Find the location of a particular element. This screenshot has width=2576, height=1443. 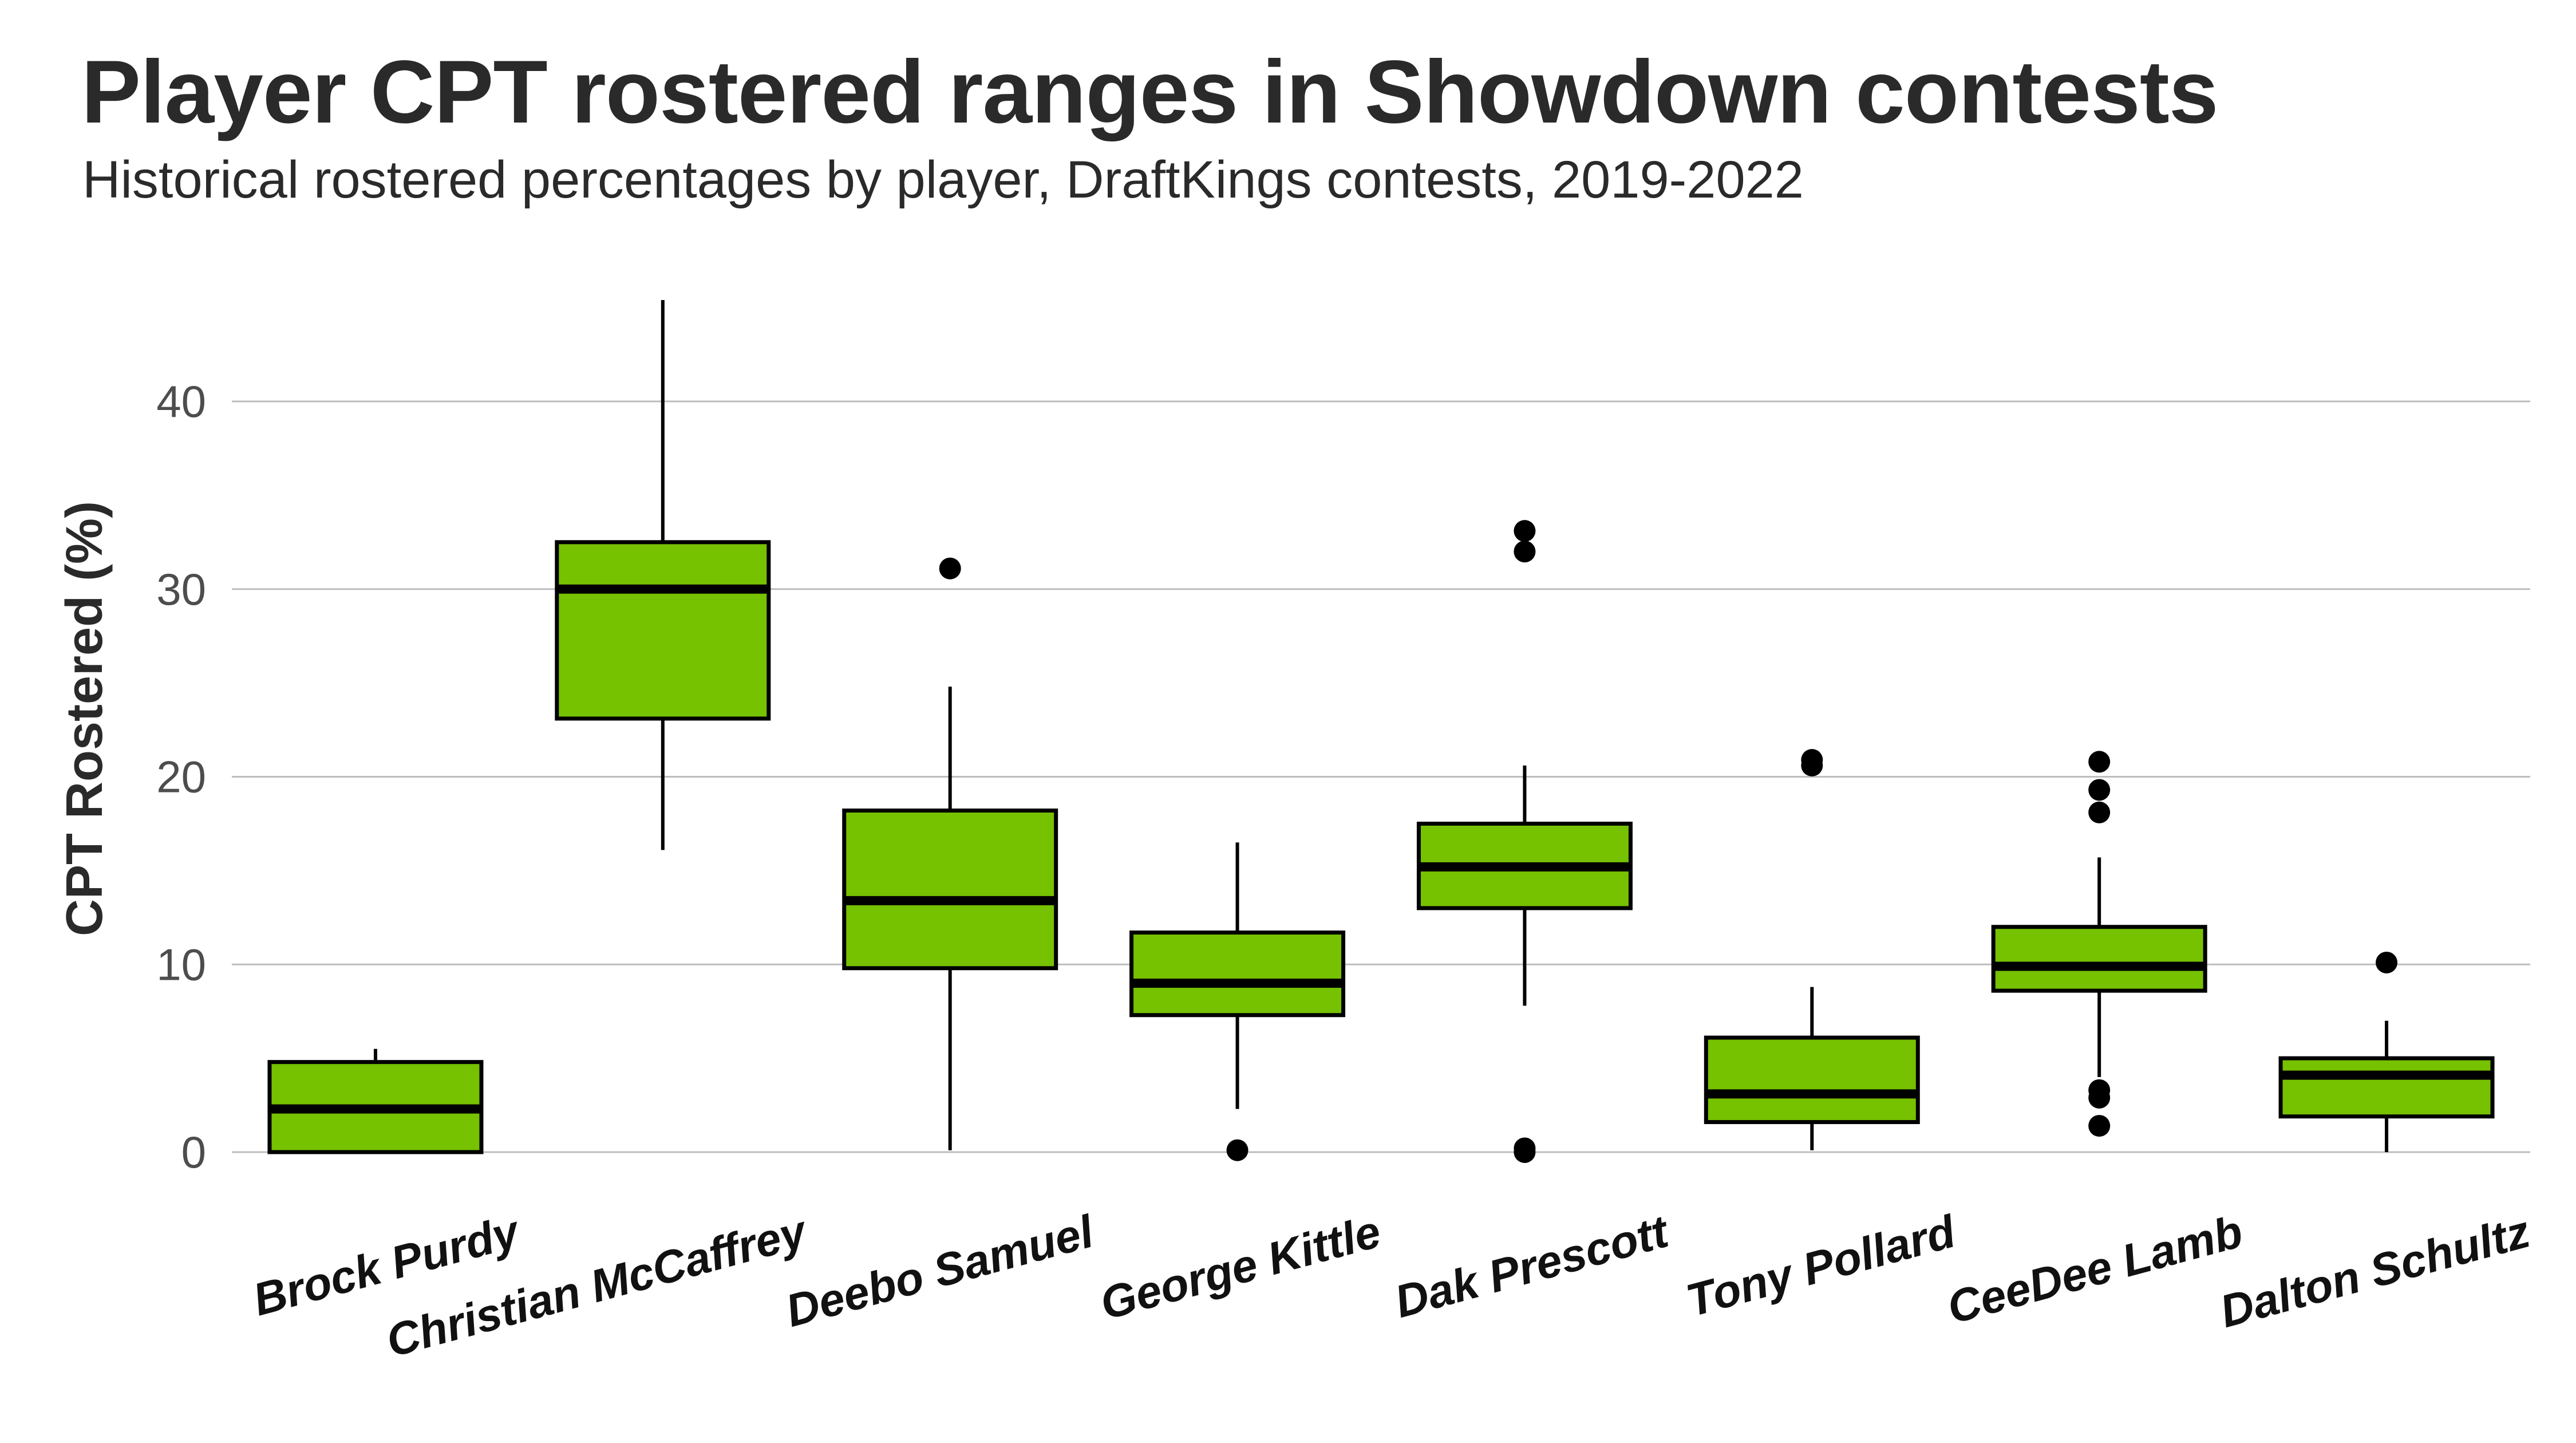

x-tick-label: George Kittle is located at coordinates (1240, 1267).